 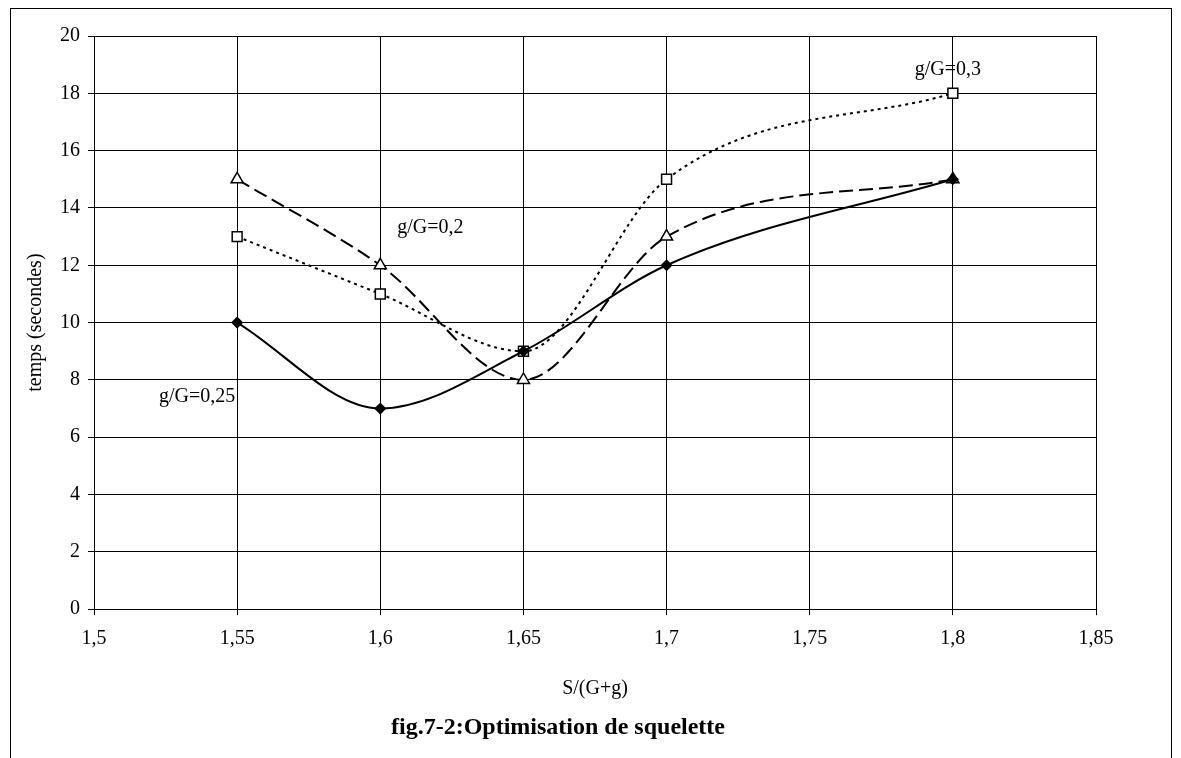 What do you see at coordinates (75, 378) in the screenshot?
I see `y-tick-label: 8` at bounding box center [75, 378].